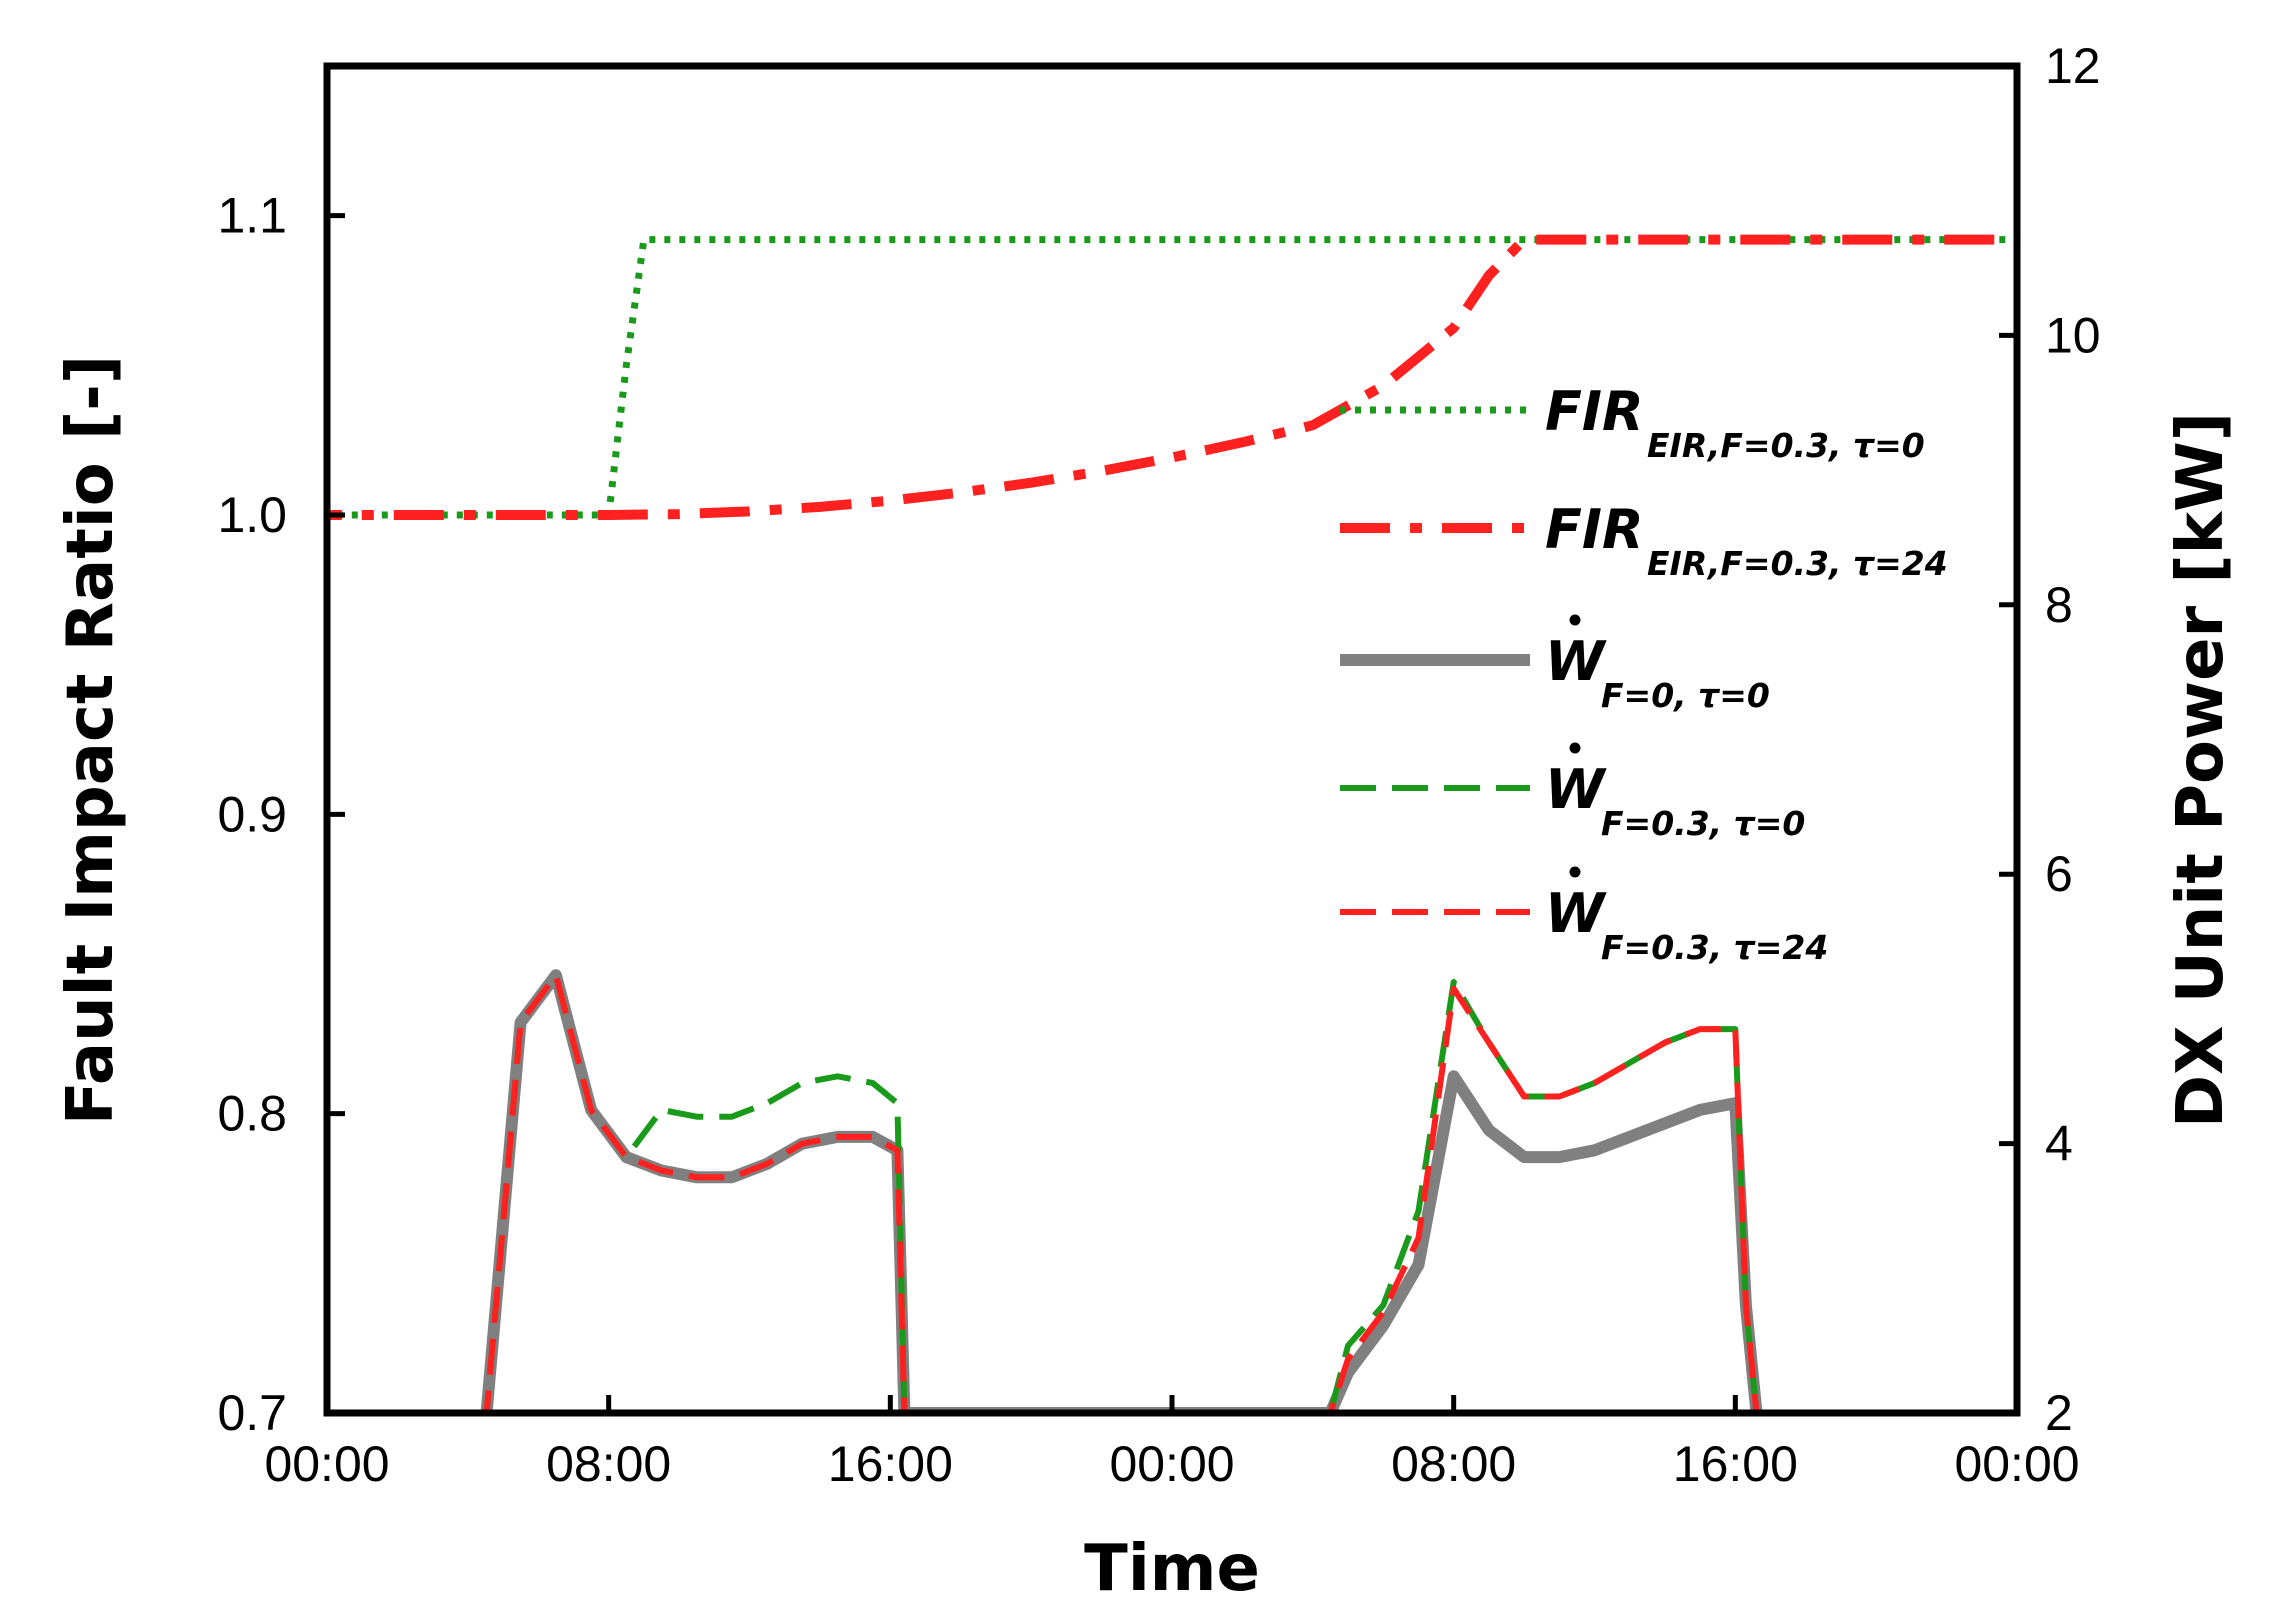 Image resolution: width=2274 pixels, height=1609 pixels. I want to click on y-left-tick-label: 0.7, so click(252, 1413).